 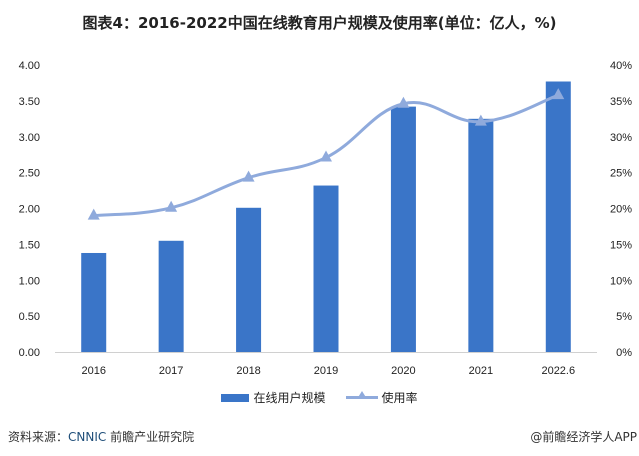 I want to click on y-left-tick-label: 0.00, so click(x=29, y=353).